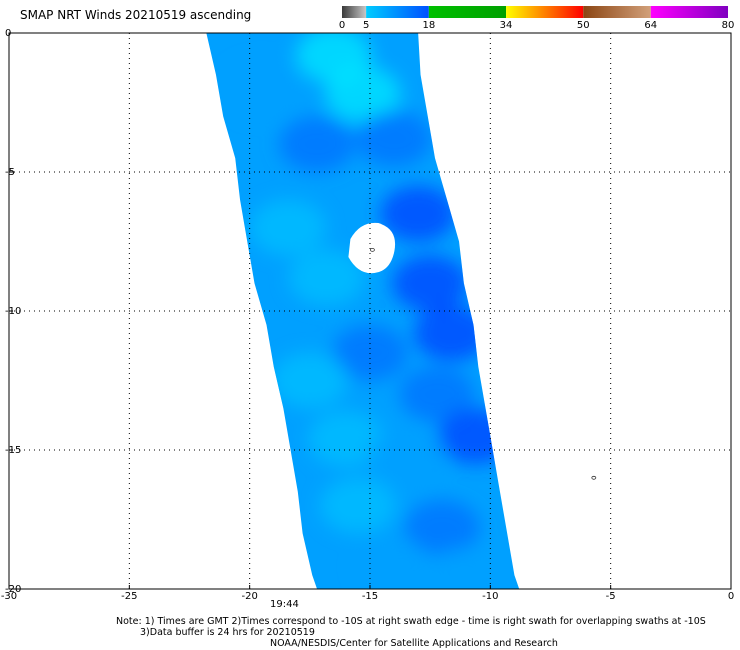  What do you see at coordinates (490, 595) in the screenshot?
I see `x-tick-label: -10` at bounding box center [490, 595].